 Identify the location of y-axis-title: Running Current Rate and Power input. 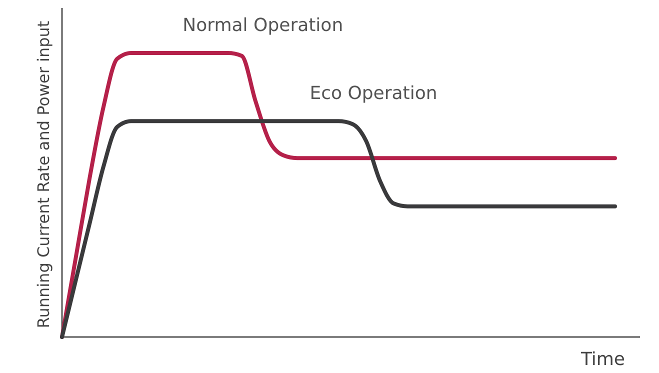
(43, 174).